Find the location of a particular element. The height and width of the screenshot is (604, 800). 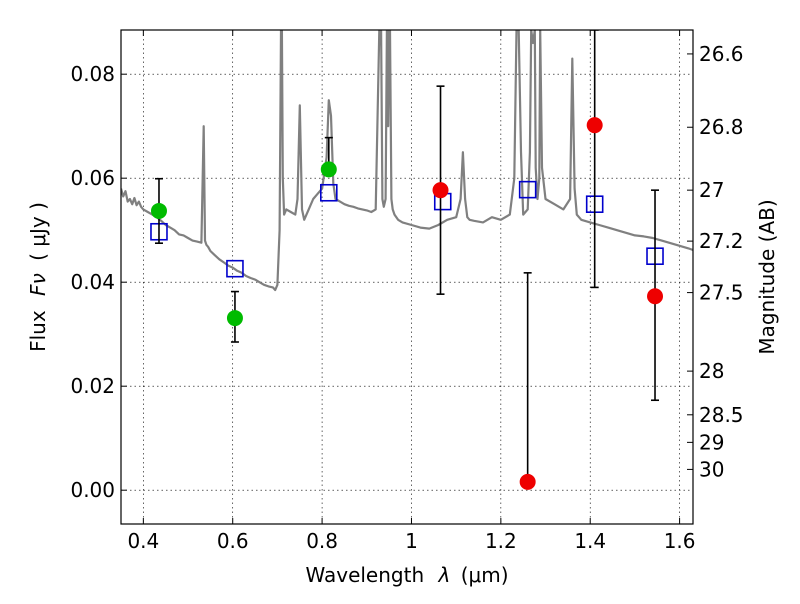

y-tick-label: 0.06 is located at coordinates (92, 178).